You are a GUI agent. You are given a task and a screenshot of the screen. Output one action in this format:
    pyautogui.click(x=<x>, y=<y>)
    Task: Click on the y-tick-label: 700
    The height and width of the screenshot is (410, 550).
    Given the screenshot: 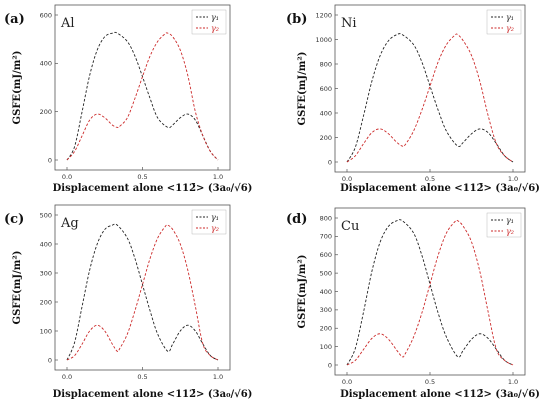 What is the action you would take?
    pyautogui.click(x=326, y=237)
    